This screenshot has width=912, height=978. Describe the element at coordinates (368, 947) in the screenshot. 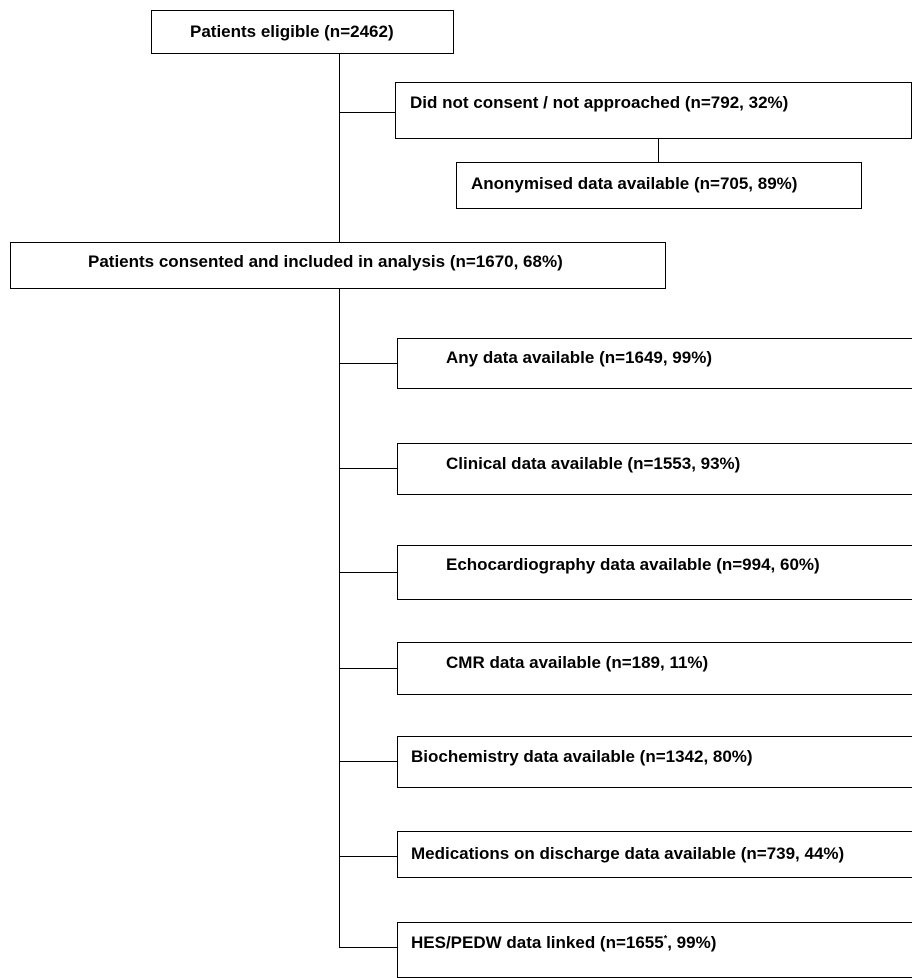

I see `connector-to-hes-data` at that location.